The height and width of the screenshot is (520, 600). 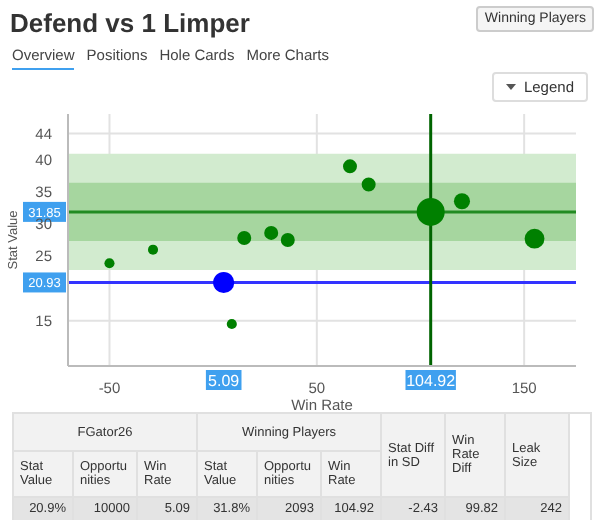 I want to click on annotation: 5.09, so click(x=224, y=381).